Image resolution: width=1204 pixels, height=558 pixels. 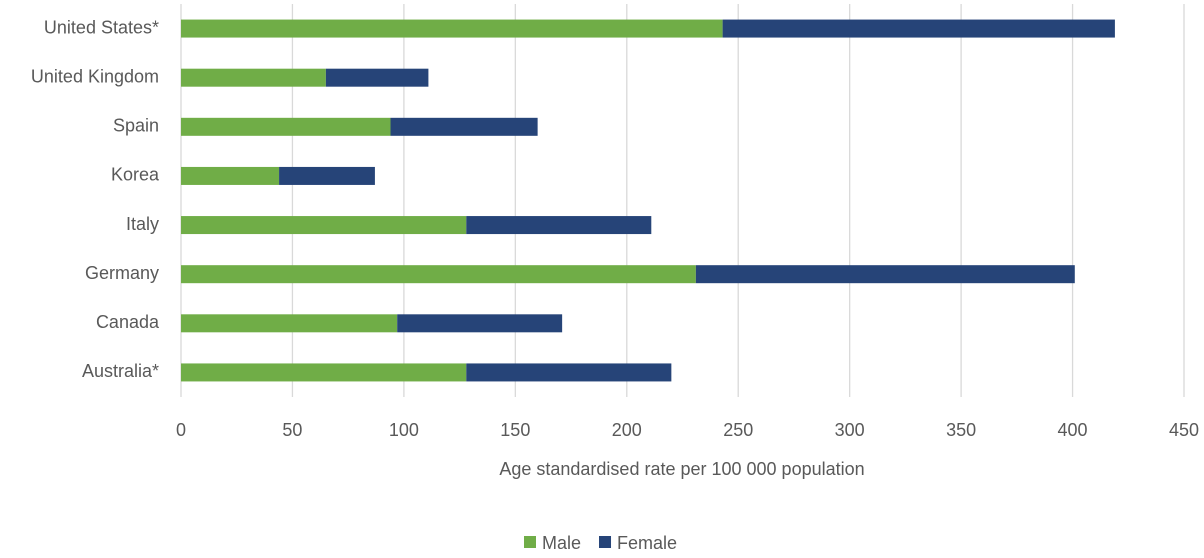 What do you see at coordinates (961, 430) in the screenshot?
I see `x-tick-label: 350` at bounding box center [961, 430].